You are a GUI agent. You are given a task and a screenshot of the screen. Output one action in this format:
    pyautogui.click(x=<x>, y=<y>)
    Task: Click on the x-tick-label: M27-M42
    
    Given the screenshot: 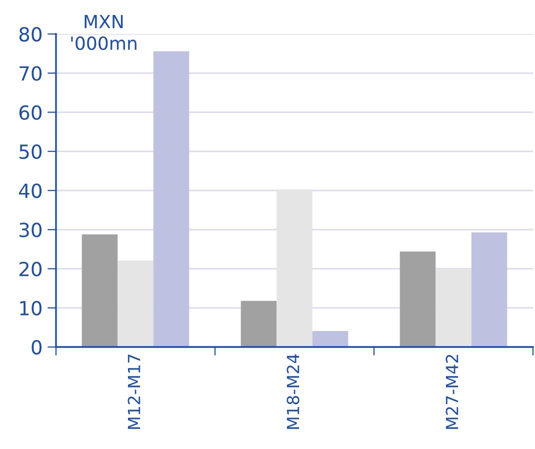 What is the action you would take?
    pyautogui.click(x=452, y=391)
    